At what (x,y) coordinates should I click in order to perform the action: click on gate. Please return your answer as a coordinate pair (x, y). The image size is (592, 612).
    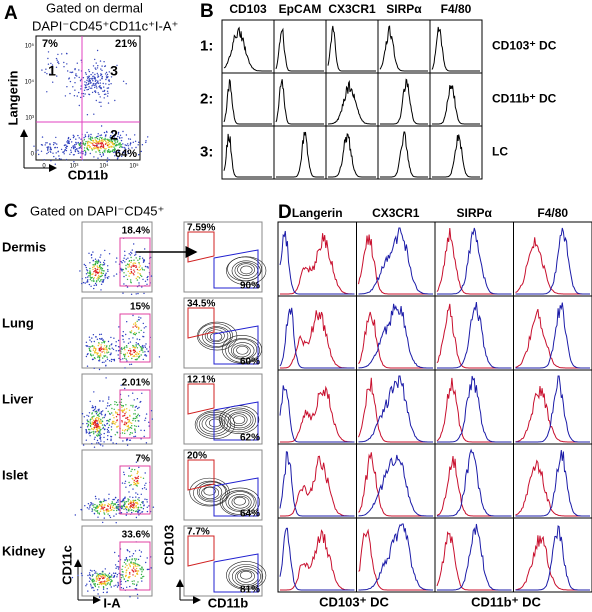
    Looking at the image, I should click on (135, 414).